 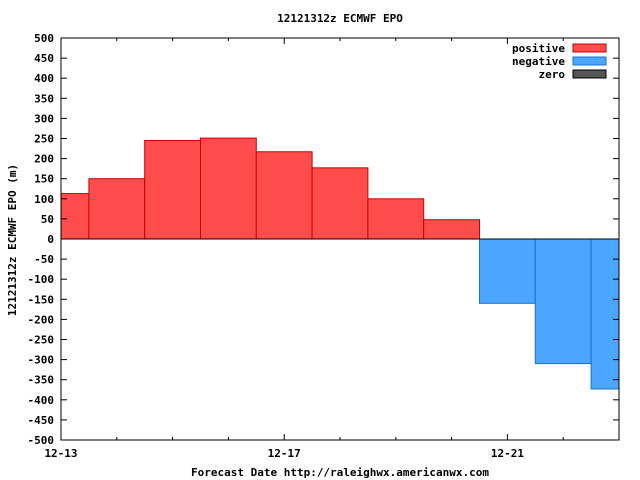 What do you see at coordinates (12, 240) in the screenshot?
I see `y-axis-label: 12121312z ECMWF EPO (m)` at bounding box center [12, 240].